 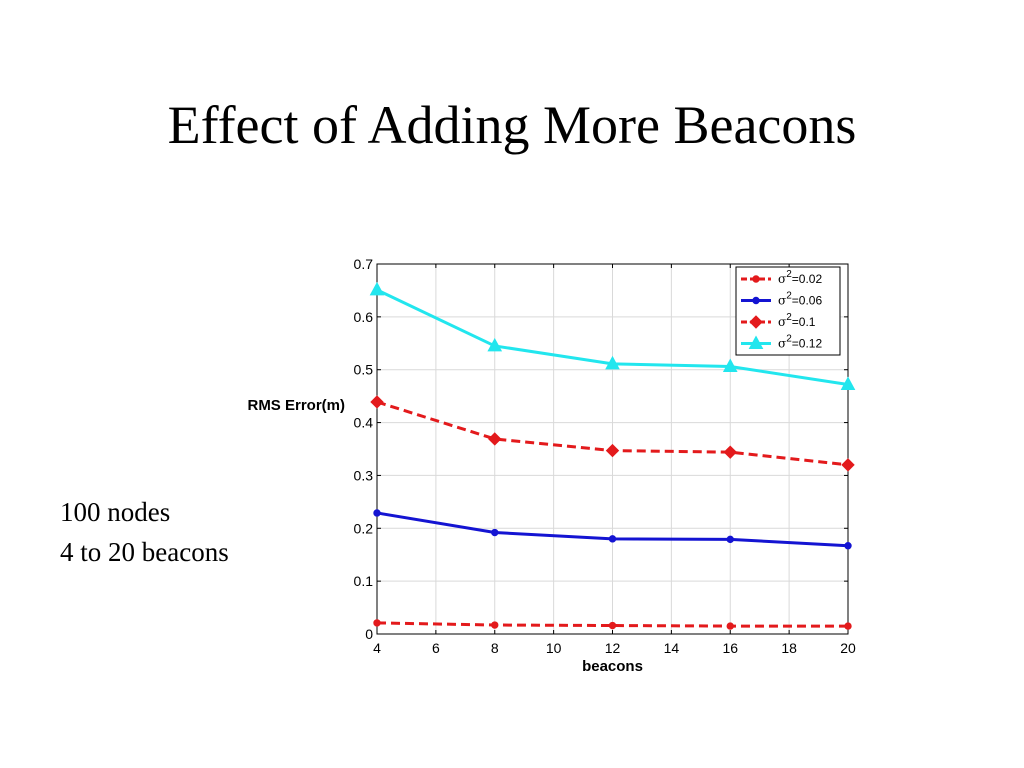 I want to click on y-tick-label: 0.6, so click(x=364, y=317).